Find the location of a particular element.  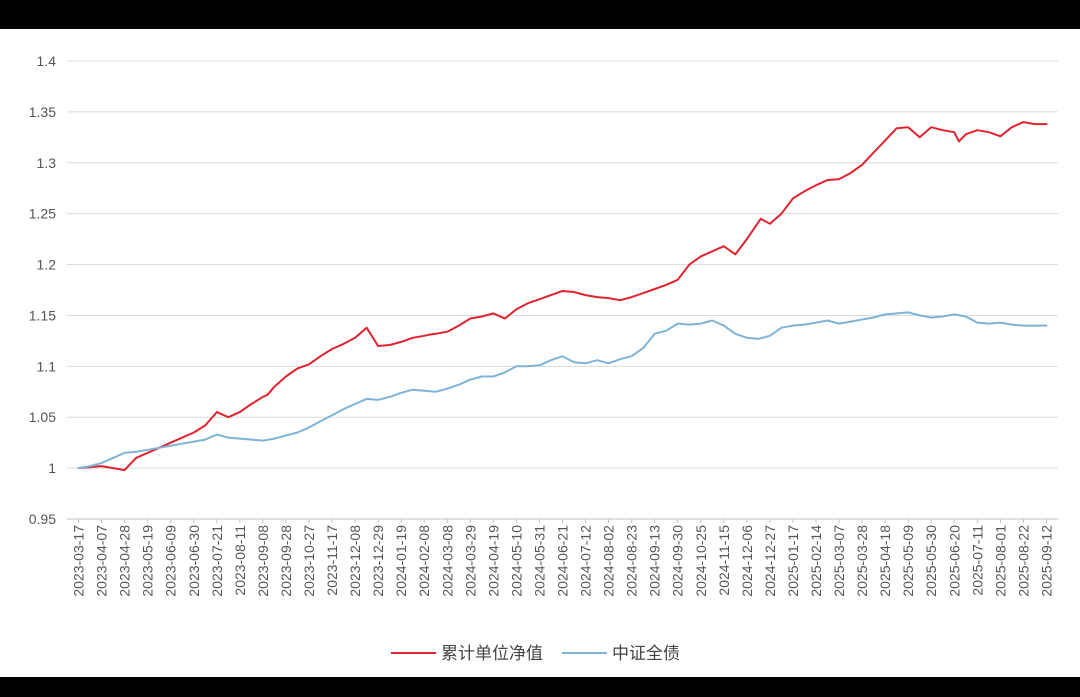

x-tick-label: 2024-03-08 is located at coordinates (447, 561).